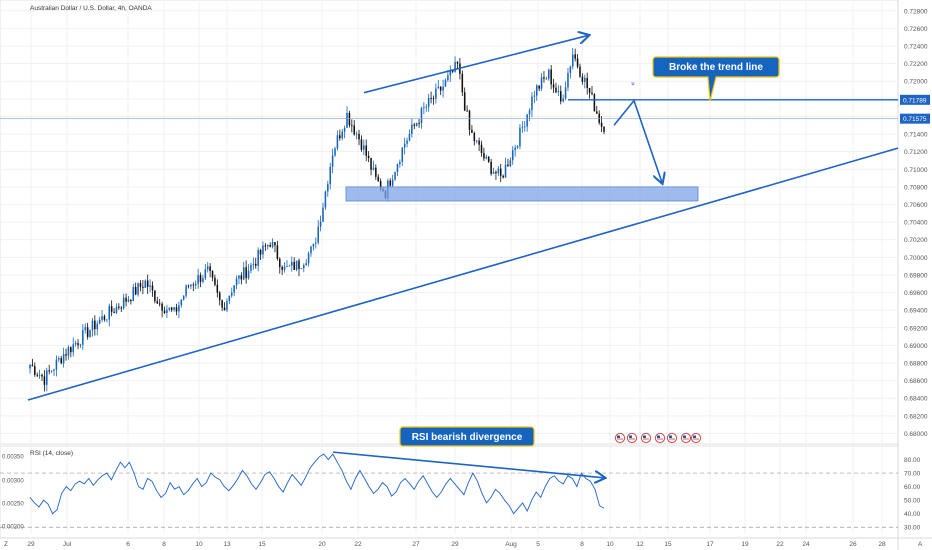 This screenshot has height=550, width=932. I want to click on y-tick-label: 0.68600, so click(916, 381).